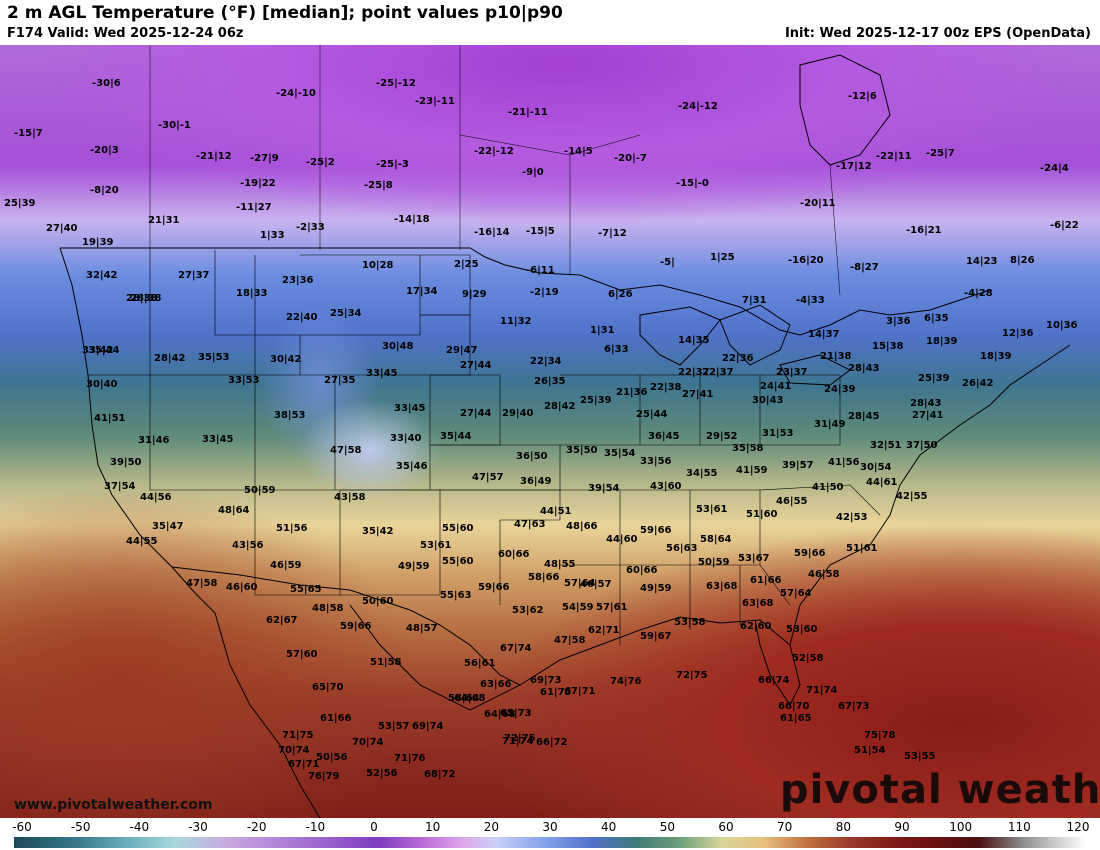 This screenshot has width=1100, height=850. What do you see at coordinates (496, 684) in the screenshot?
I see `point-value-label: 63|66` at bounding box center [496, 684].